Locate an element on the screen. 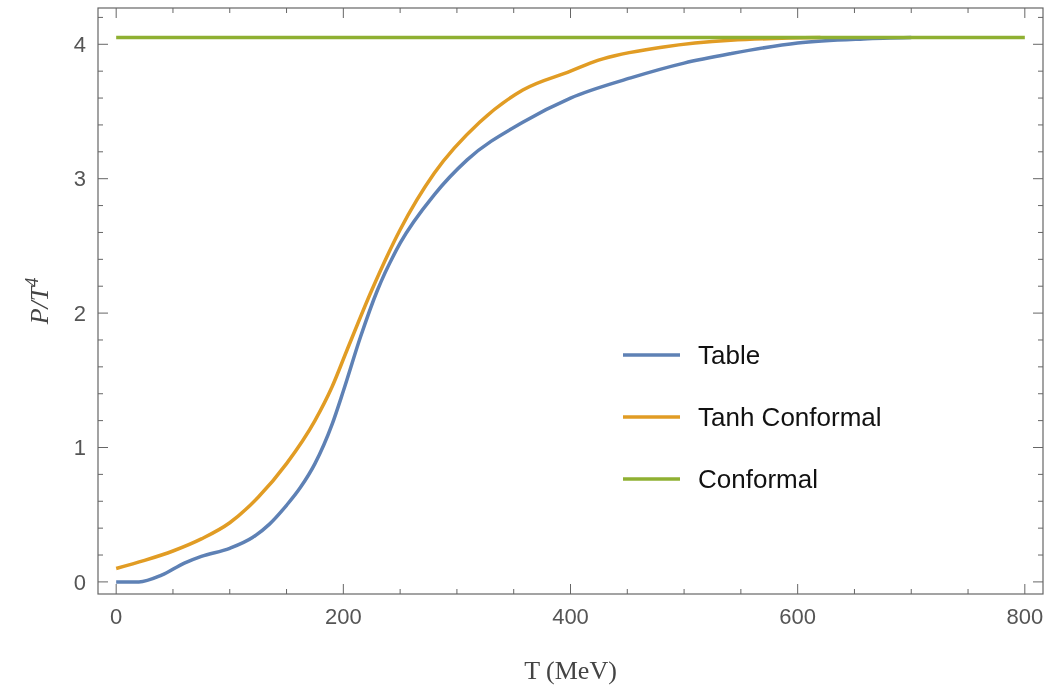 The height and width of the screenshot is (697, 1061). x-tick-label: 600 is located at coordinates (798, 616).